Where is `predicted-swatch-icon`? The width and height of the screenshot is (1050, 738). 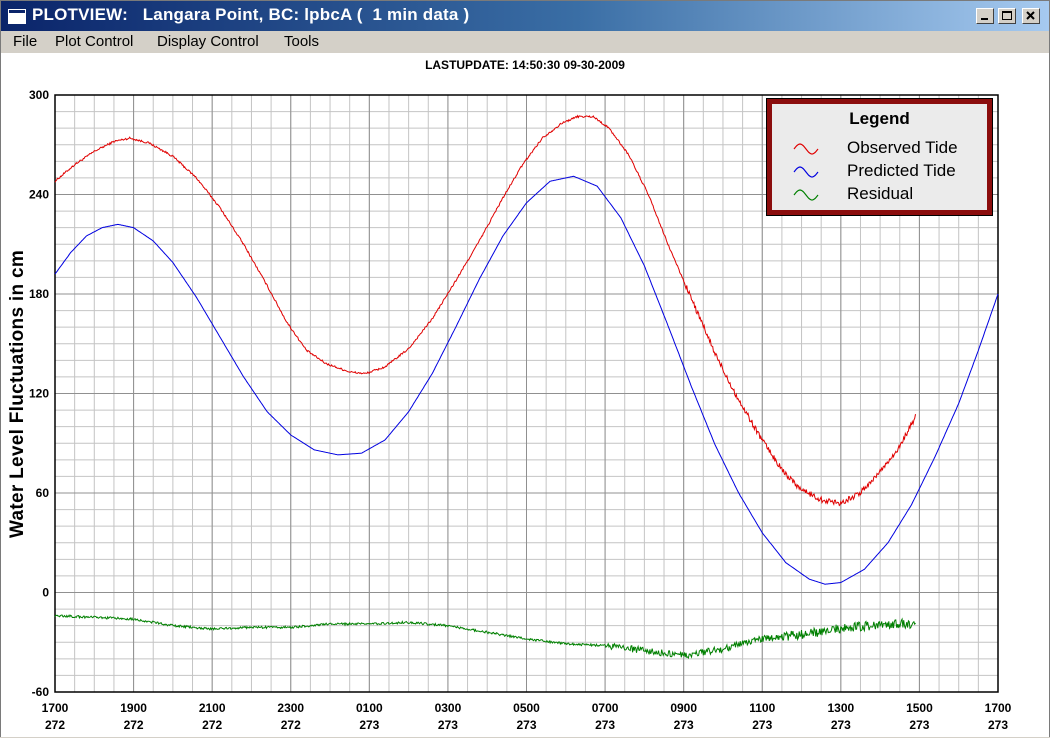
predicted-swatch-icon is located at coordinates (806, 172).